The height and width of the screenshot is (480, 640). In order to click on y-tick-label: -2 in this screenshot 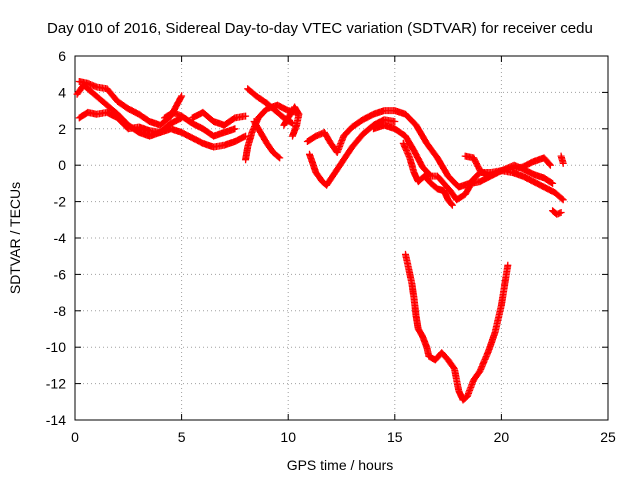, I will do `click(60, 202)`.